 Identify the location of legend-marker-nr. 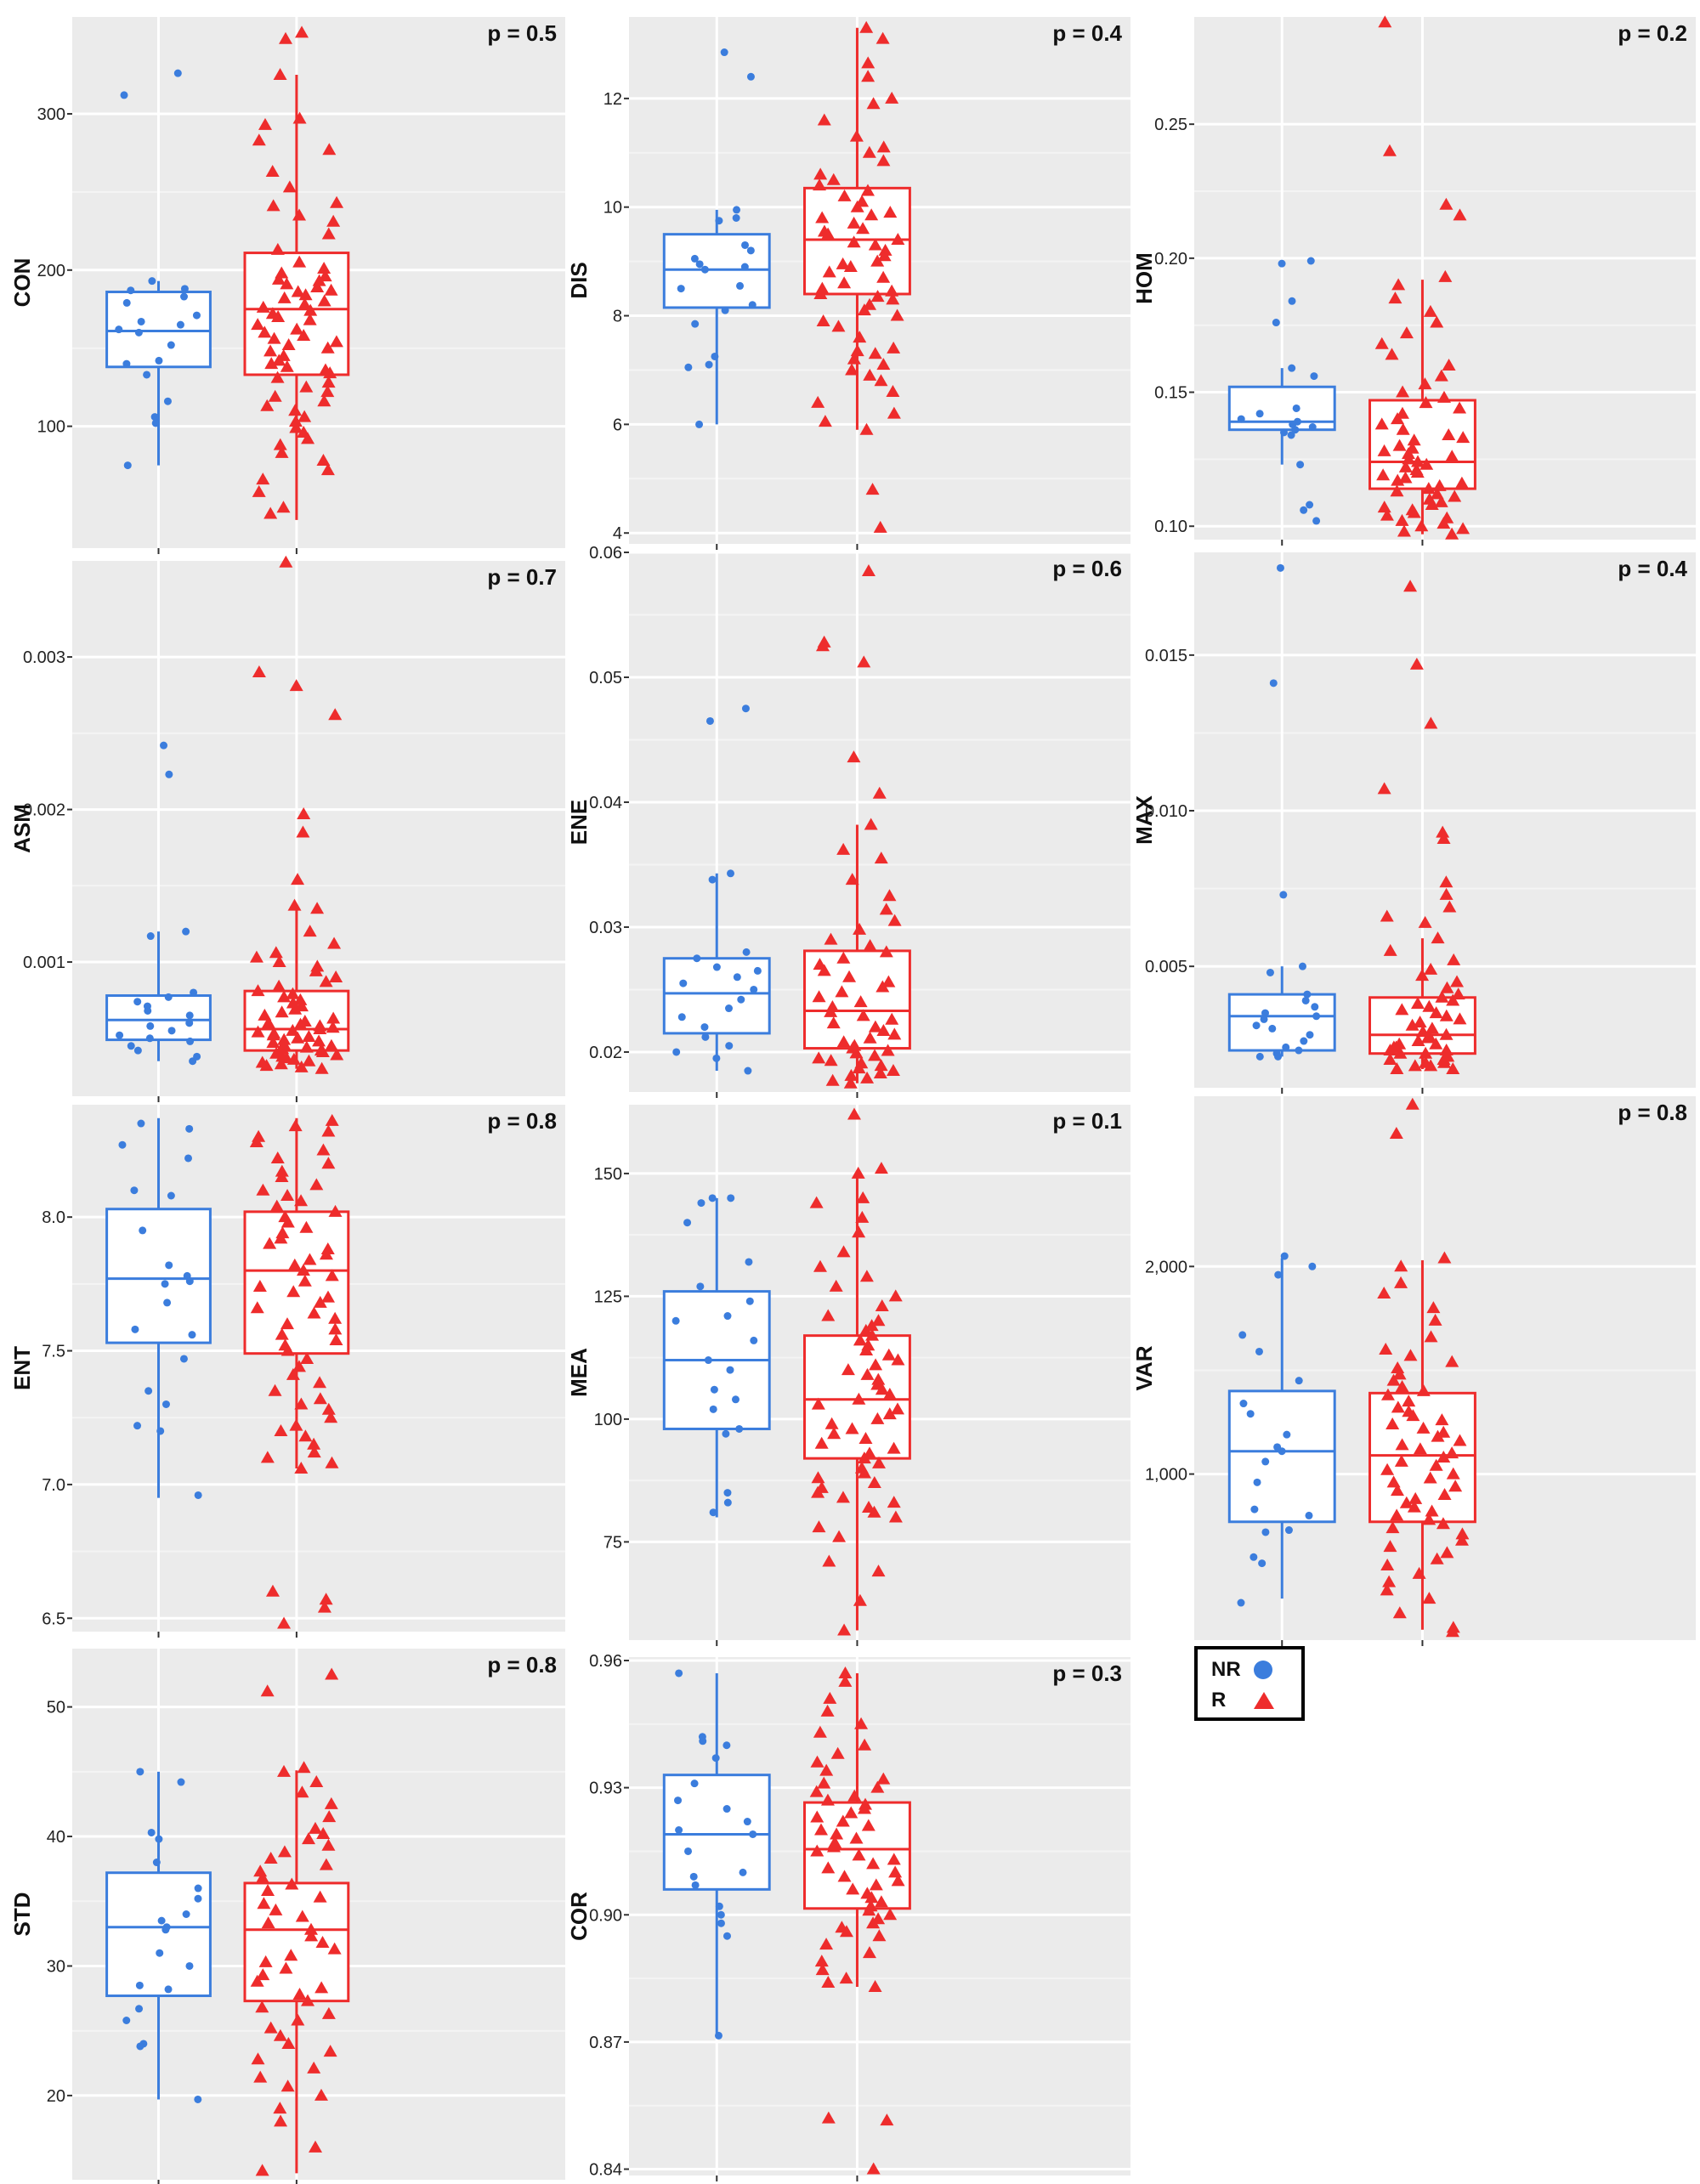
(1263, 1670).